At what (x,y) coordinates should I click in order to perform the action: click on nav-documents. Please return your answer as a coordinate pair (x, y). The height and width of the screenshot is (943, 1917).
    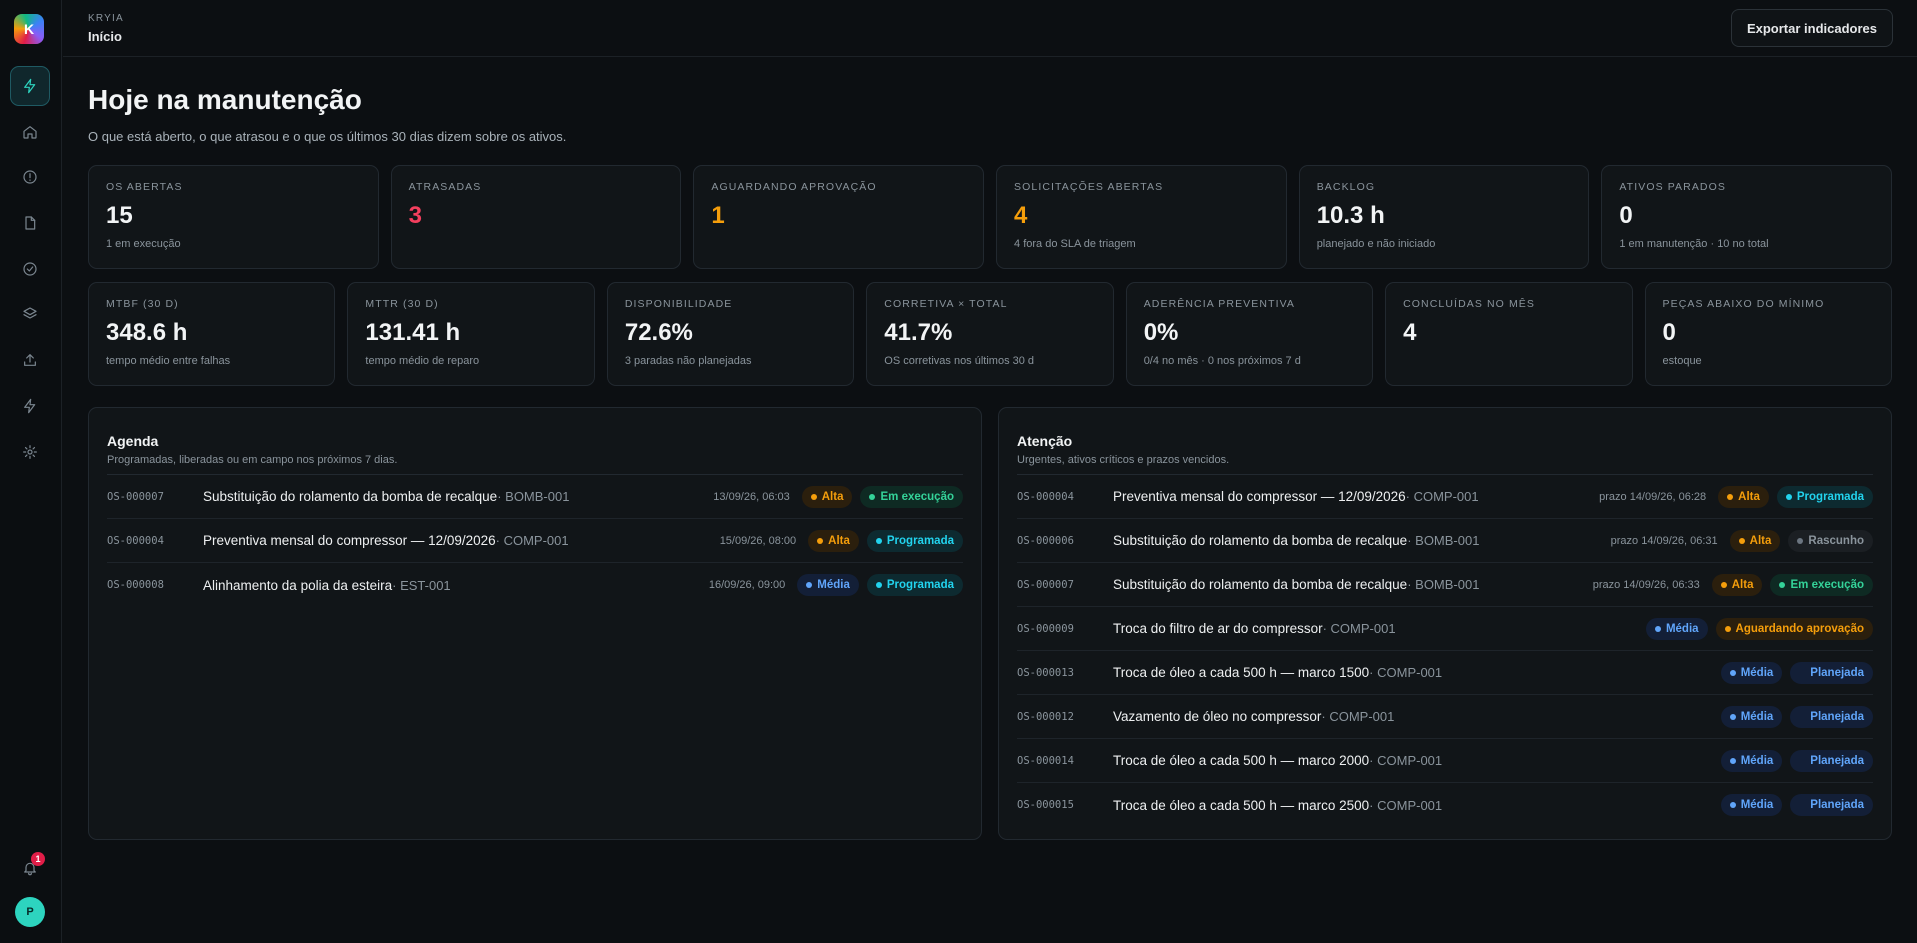
    Looking at the image, I should click on (30, 223).